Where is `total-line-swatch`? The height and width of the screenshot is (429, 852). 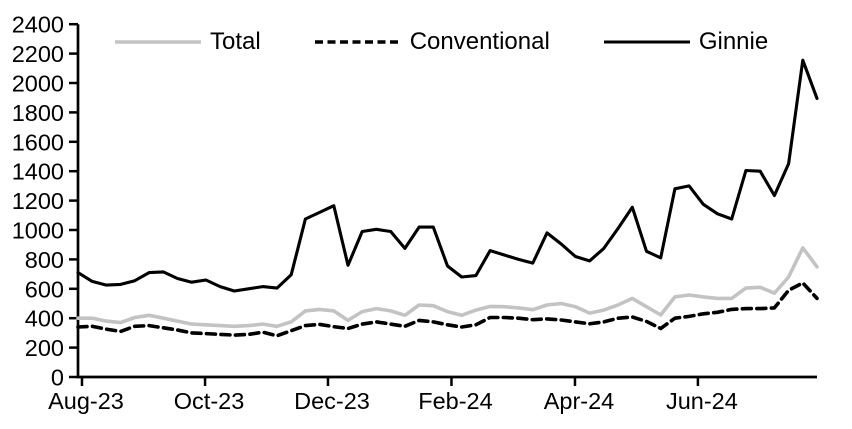
total-line-swatch is located at coordinates (158, 42).